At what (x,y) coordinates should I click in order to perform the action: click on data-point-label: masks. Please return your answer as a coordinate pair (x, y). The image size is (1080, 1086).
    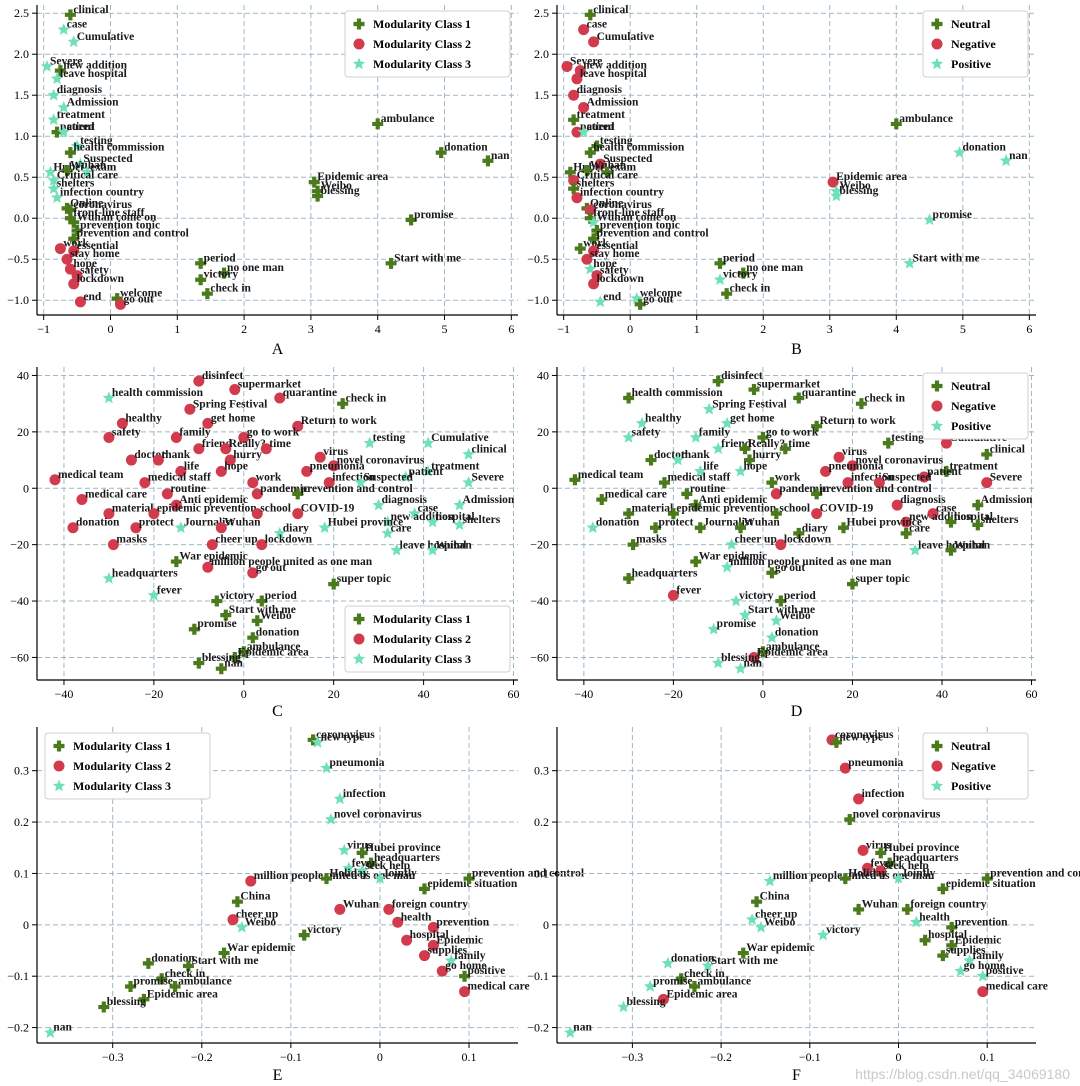
    Looking at the image, I should click on (651, 540).